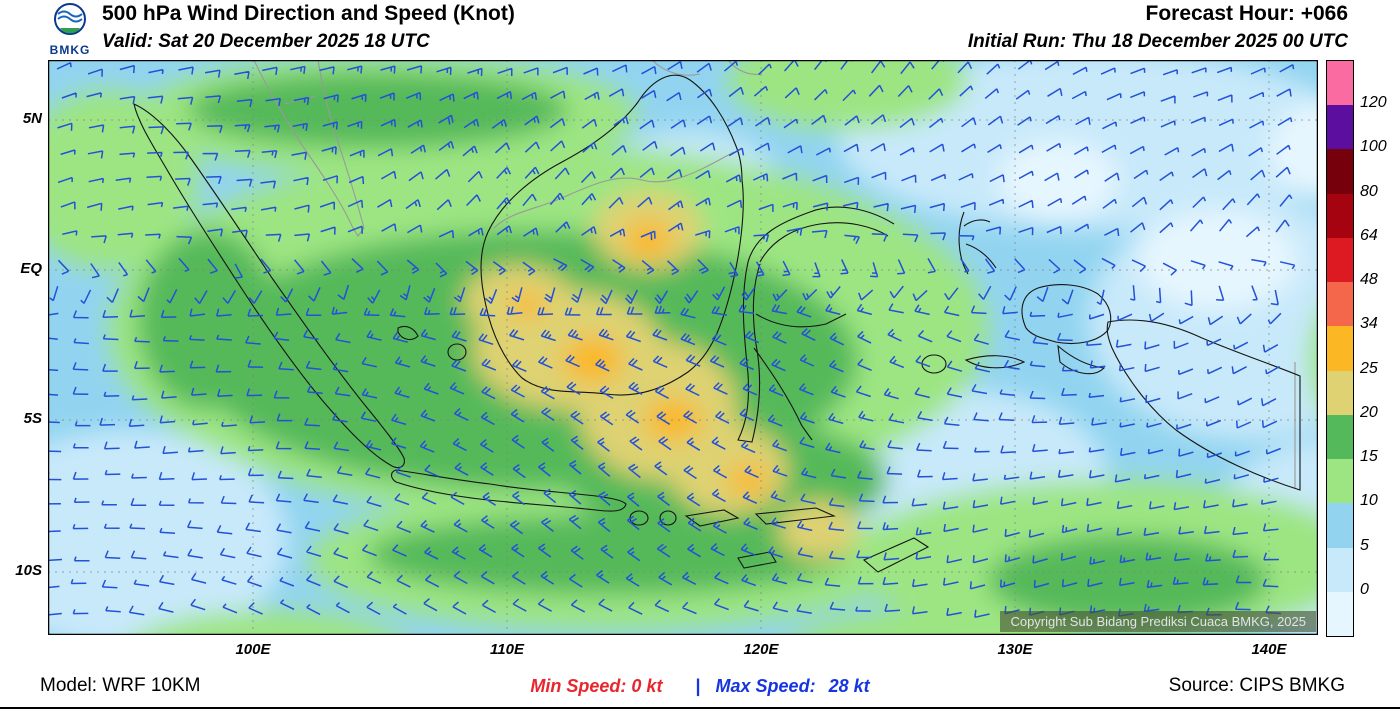 The image size is (1400, 709). I want to click on coast-bomberai, so click(1081, 359).